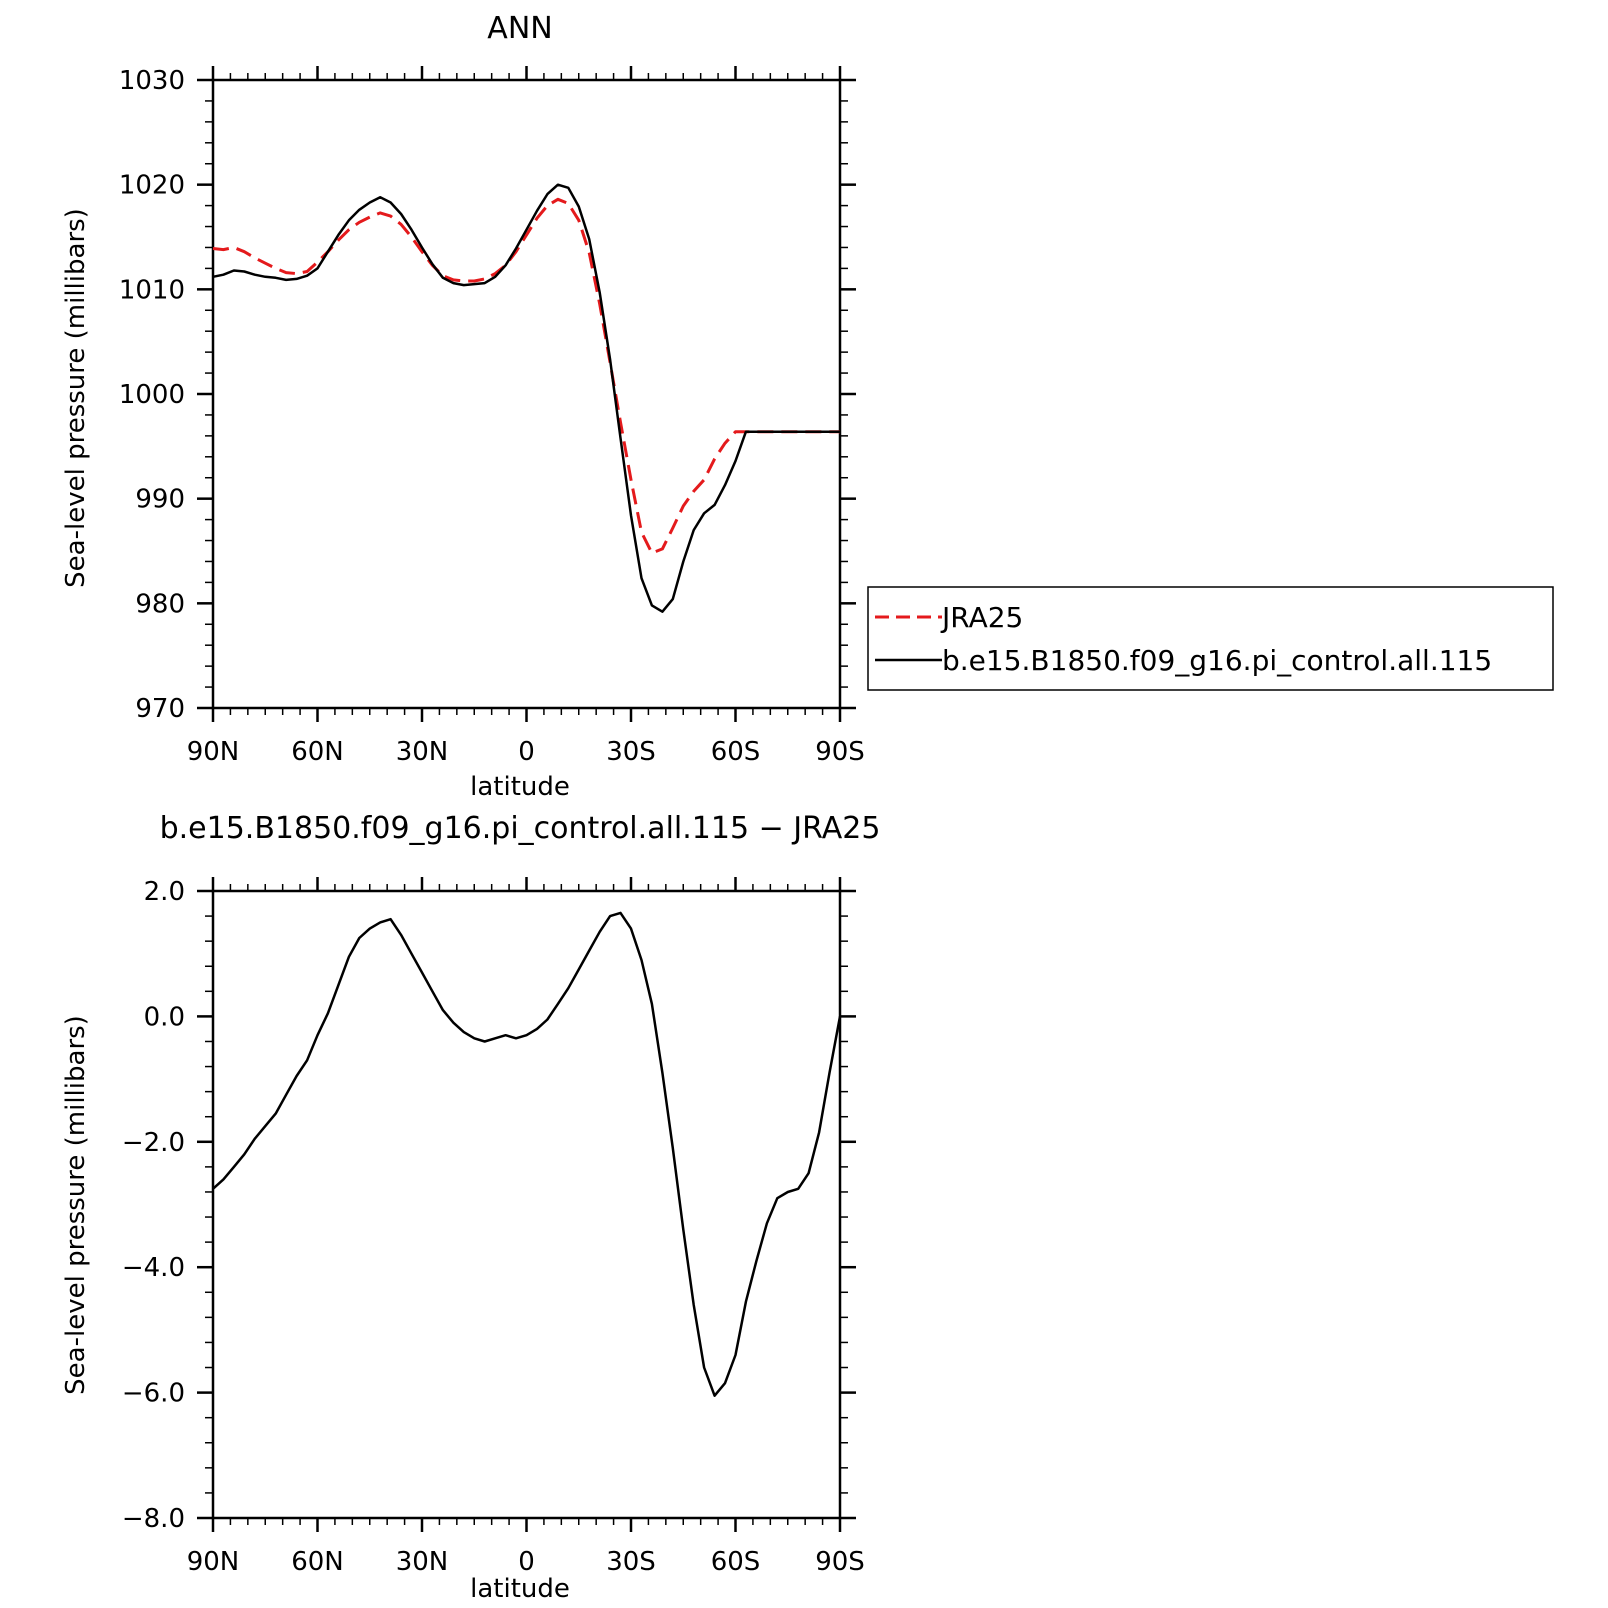 Image resolution: width=1608 pixels, height=1608 pixels. Describe the element at coordinates (526, 752) in the screenshot. I see `top-x-tick-label: 0` at that location.